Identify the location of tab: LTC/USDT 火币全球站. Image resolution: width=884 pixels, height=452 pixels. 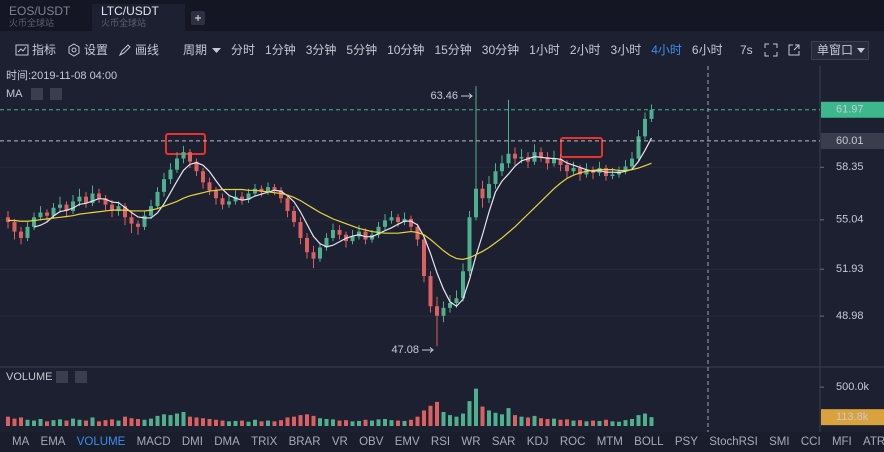
(138, 17).